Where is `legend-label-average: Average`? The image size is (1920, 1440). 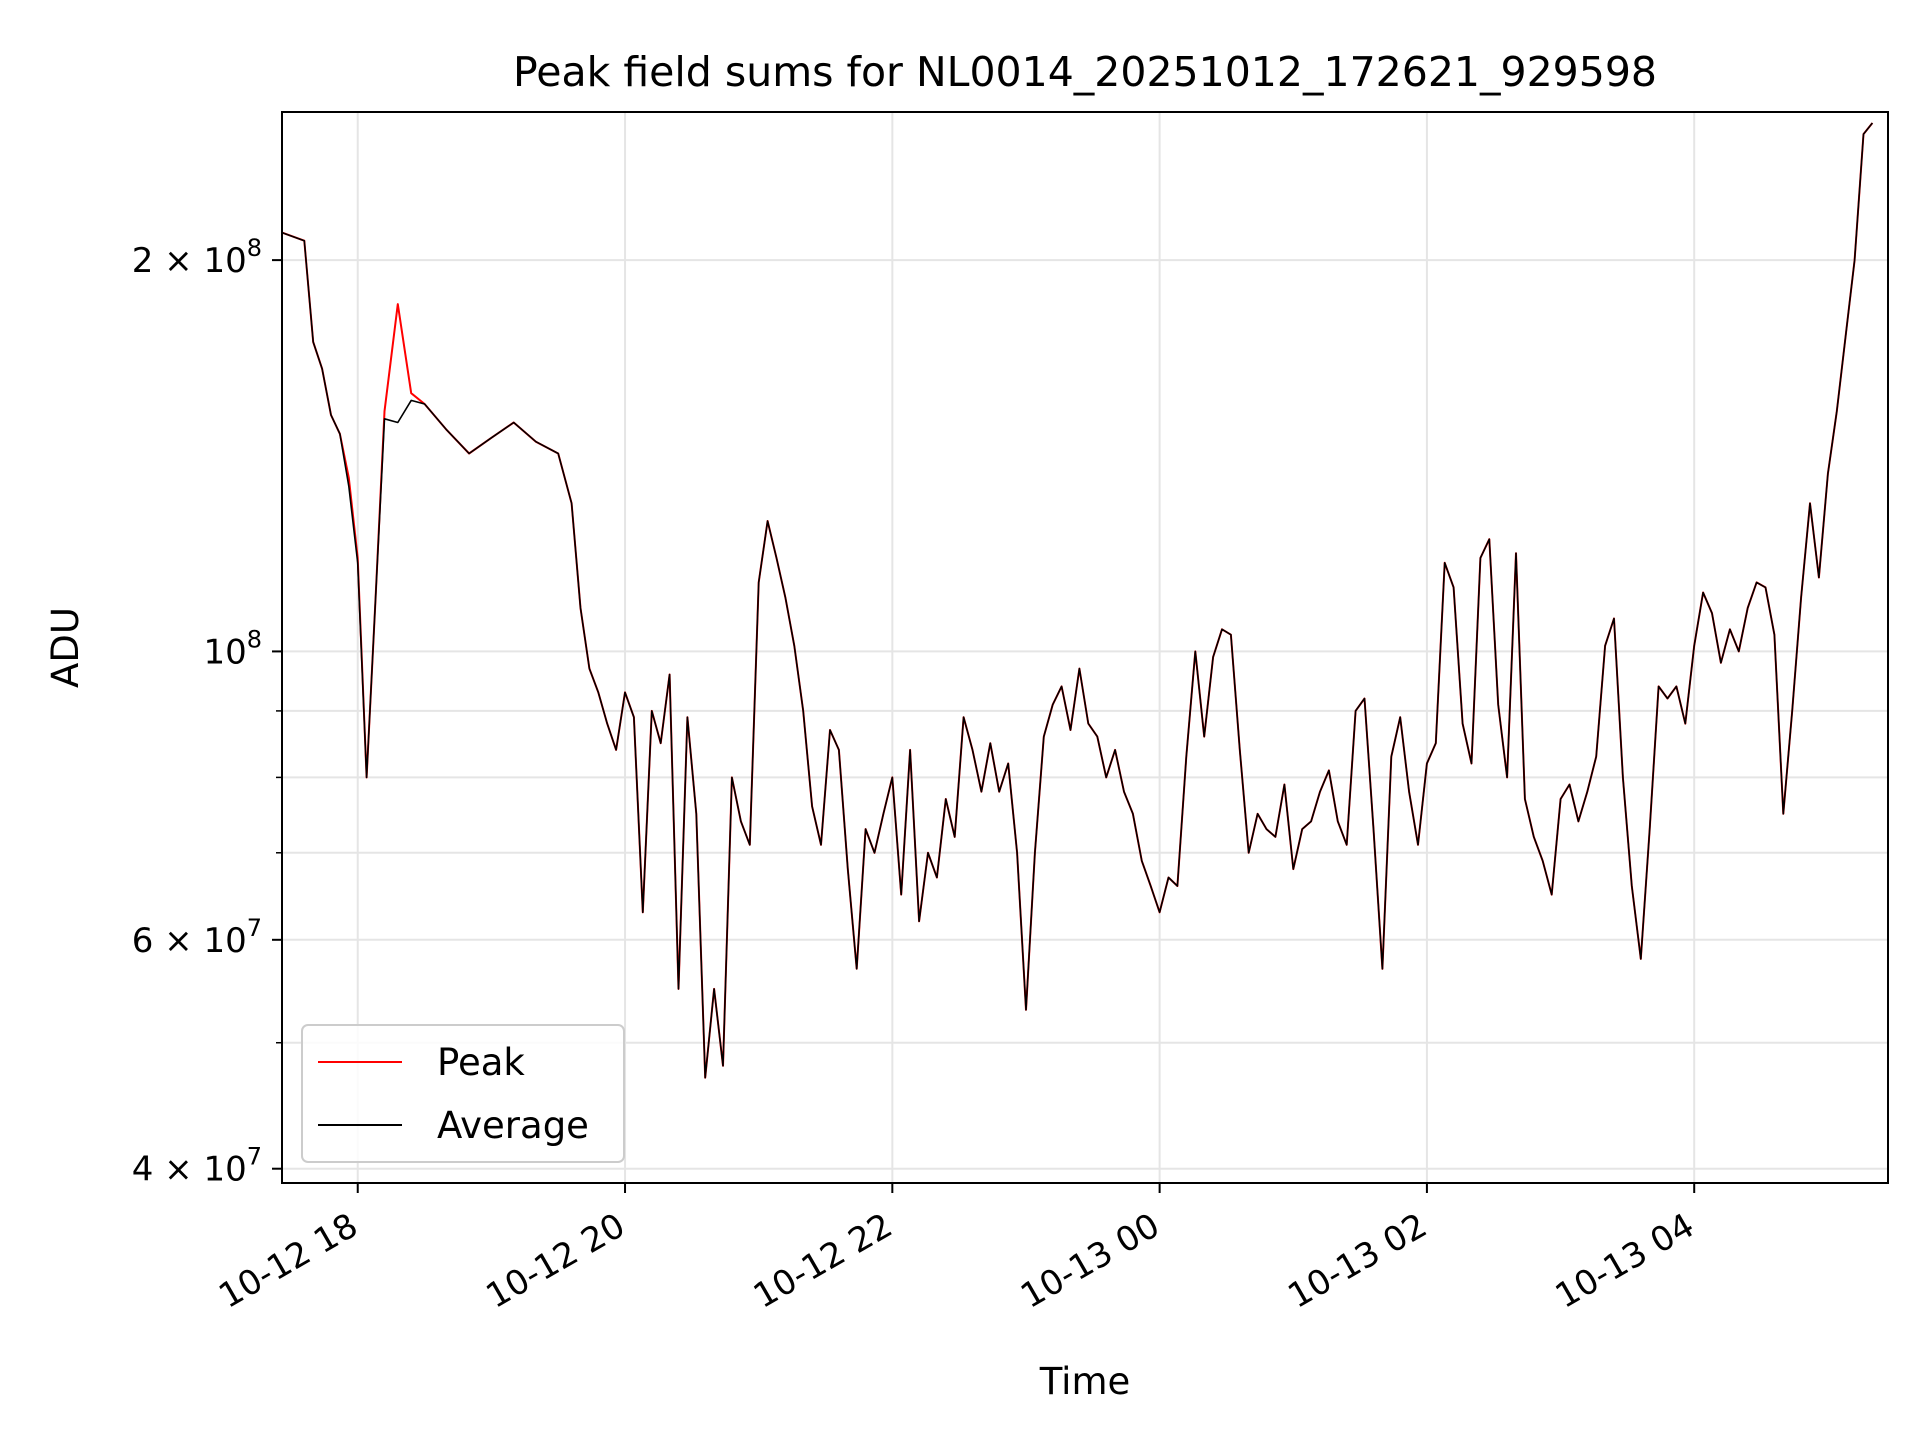
legend-label-average: Average is located at coordinates (513, 1125).